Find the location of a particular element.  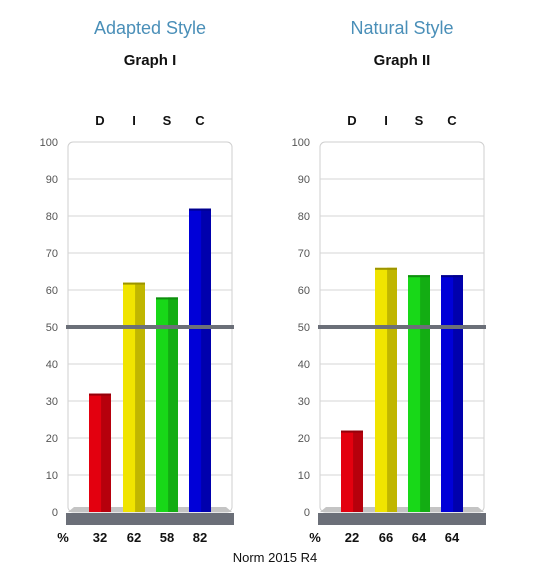

style-title: Adapted Style is located at coordinates (150, 28).